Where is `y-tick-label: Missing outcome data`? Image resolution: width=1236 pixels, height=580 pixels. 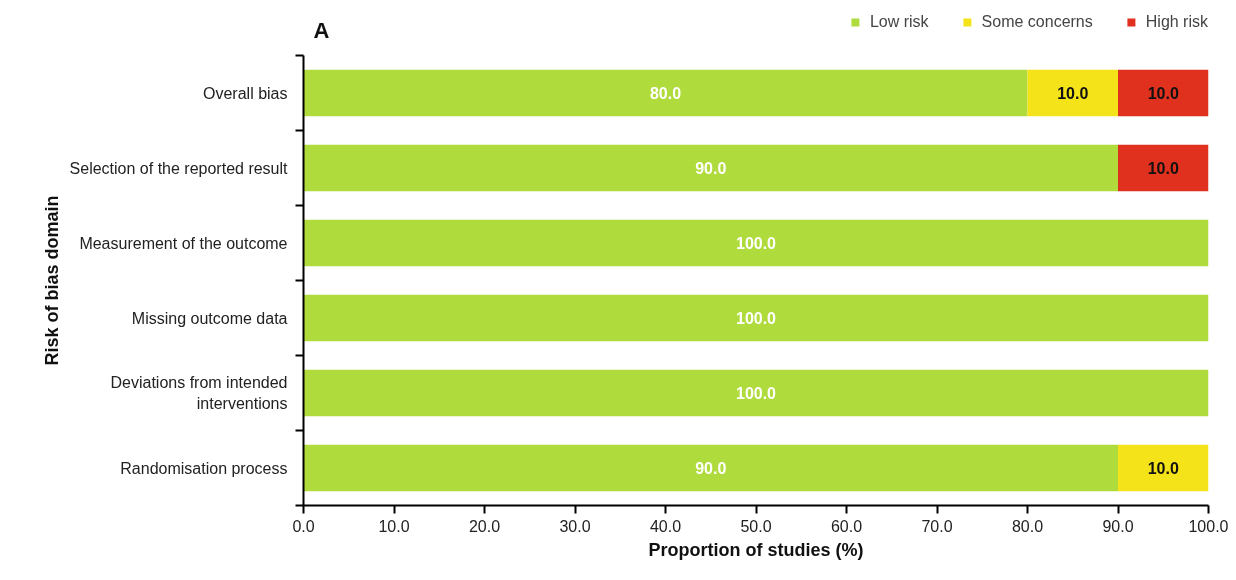
y-tick-label: Missing outcome data is located at coordinates (209, 318).